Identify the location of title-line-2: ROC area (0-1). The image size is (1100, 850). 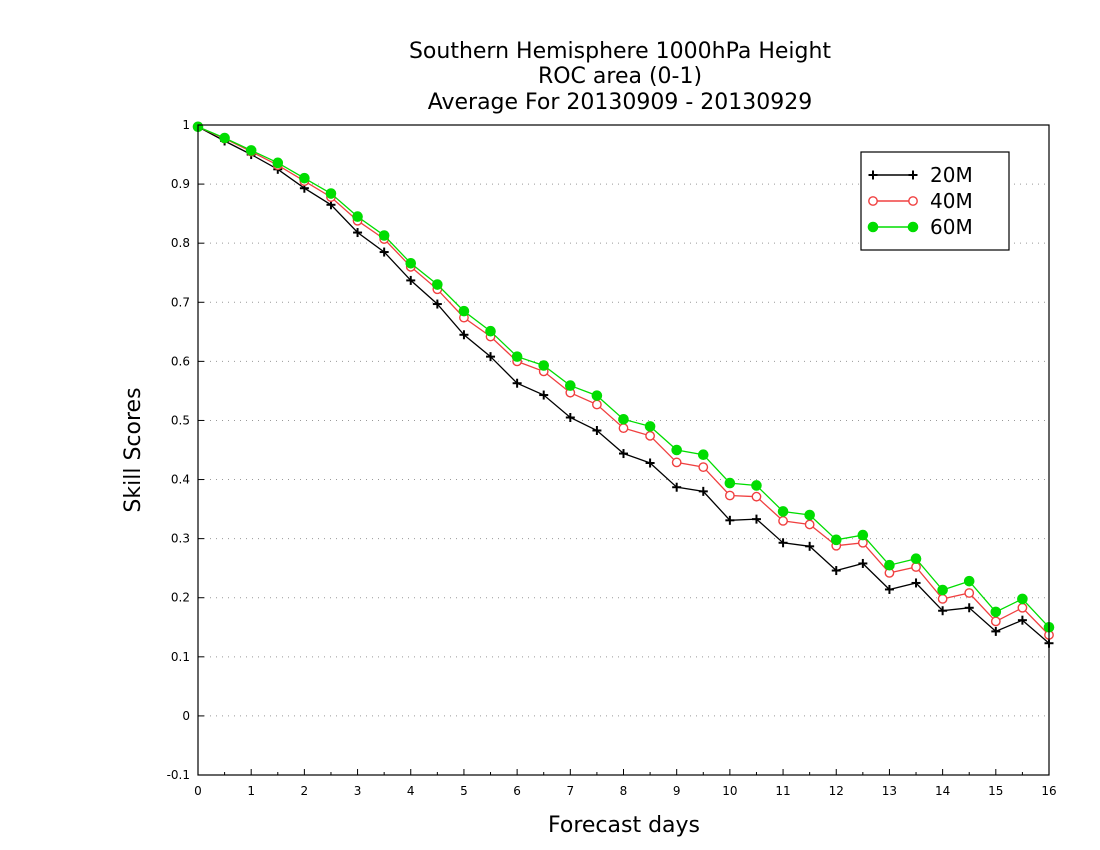
(620, 76).